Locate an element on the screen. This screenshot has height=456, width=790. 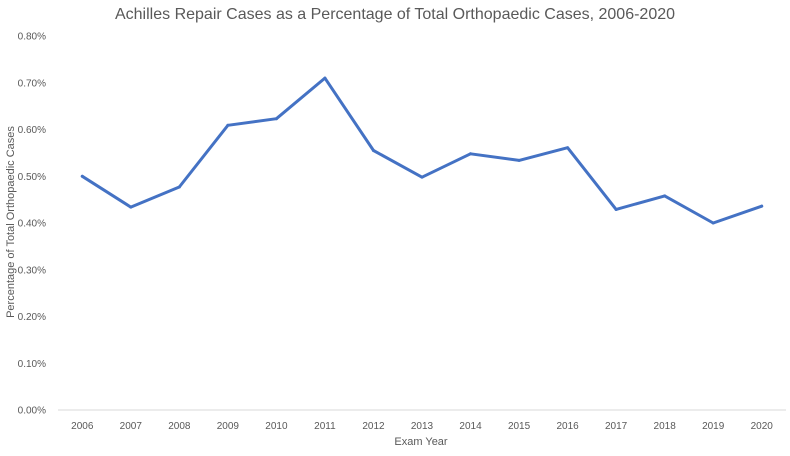
x-tick-label: 2012 is located at coordinates (373, 426).